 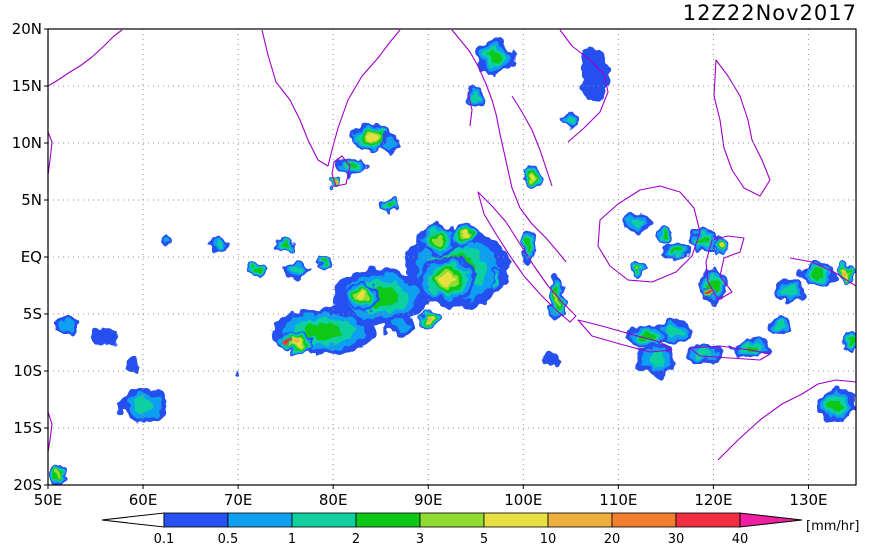 I want to click on colorbar-level-label: 0.1, so click(x=164, y=538).